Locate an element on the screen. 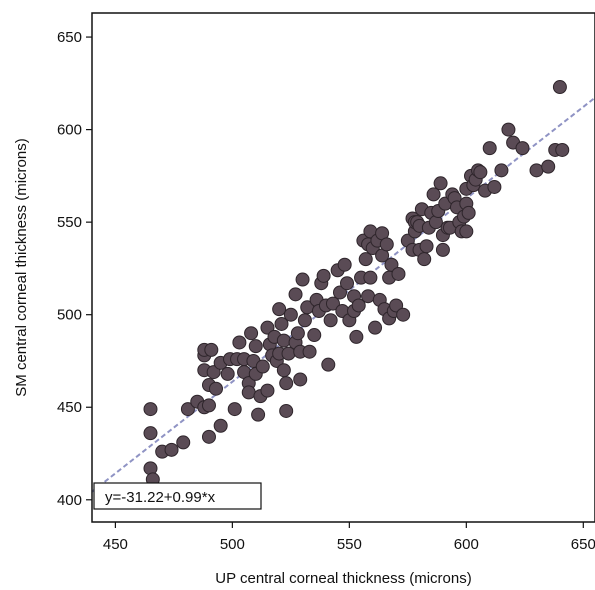 The image size is (595, 590). fit-equation-box: y=-31.22+0.99*x is located at coordinates (177, 496).